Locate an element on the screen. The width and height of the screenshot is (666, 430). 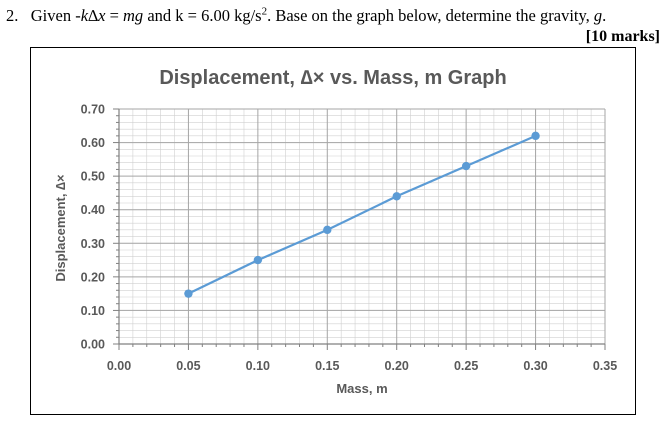
k-value: k = 6.00 kg/s is located at coordinates (218, 15).